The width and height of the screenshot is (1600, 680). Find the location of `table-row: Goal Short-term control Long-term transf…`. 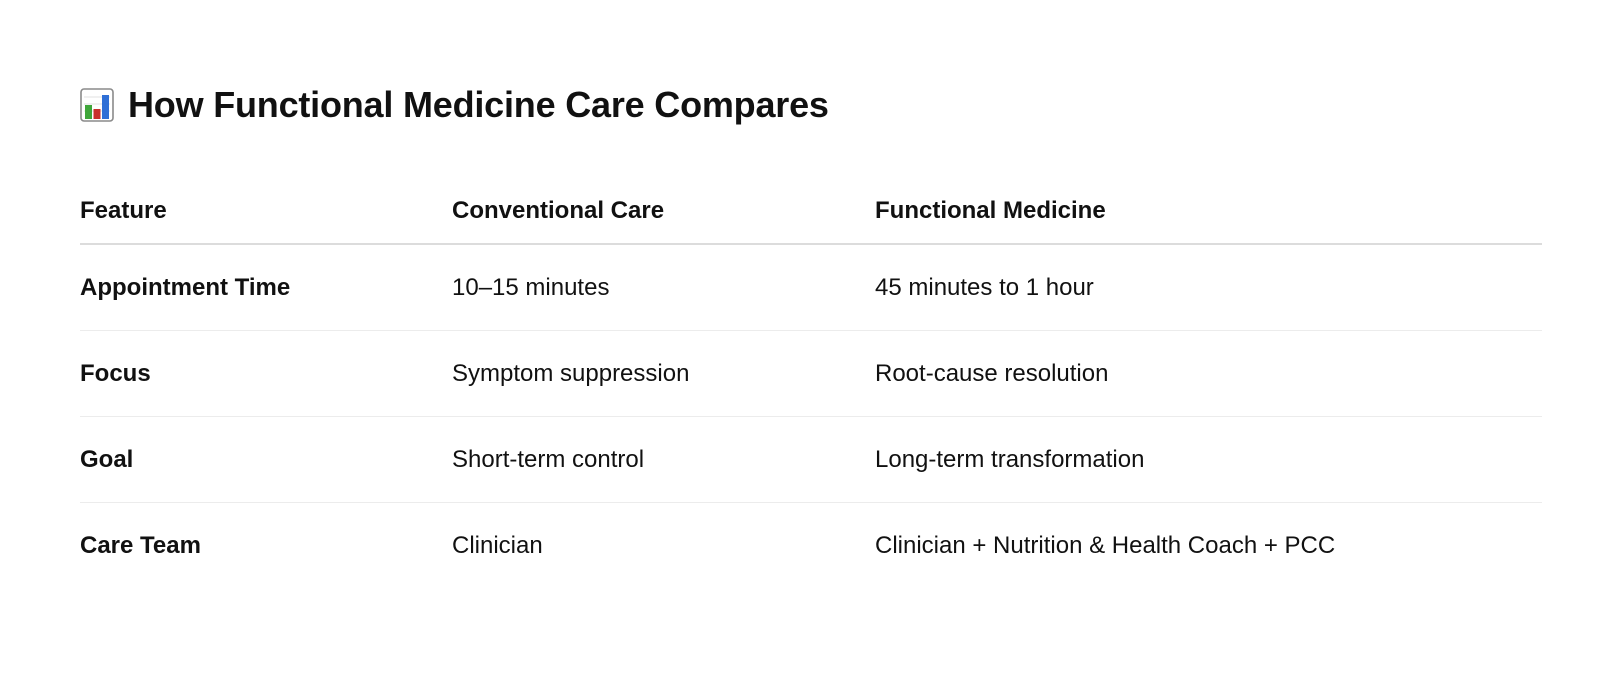

table-row: Goal Short-term control Long-term transf… is located at coordinates (811, 459).